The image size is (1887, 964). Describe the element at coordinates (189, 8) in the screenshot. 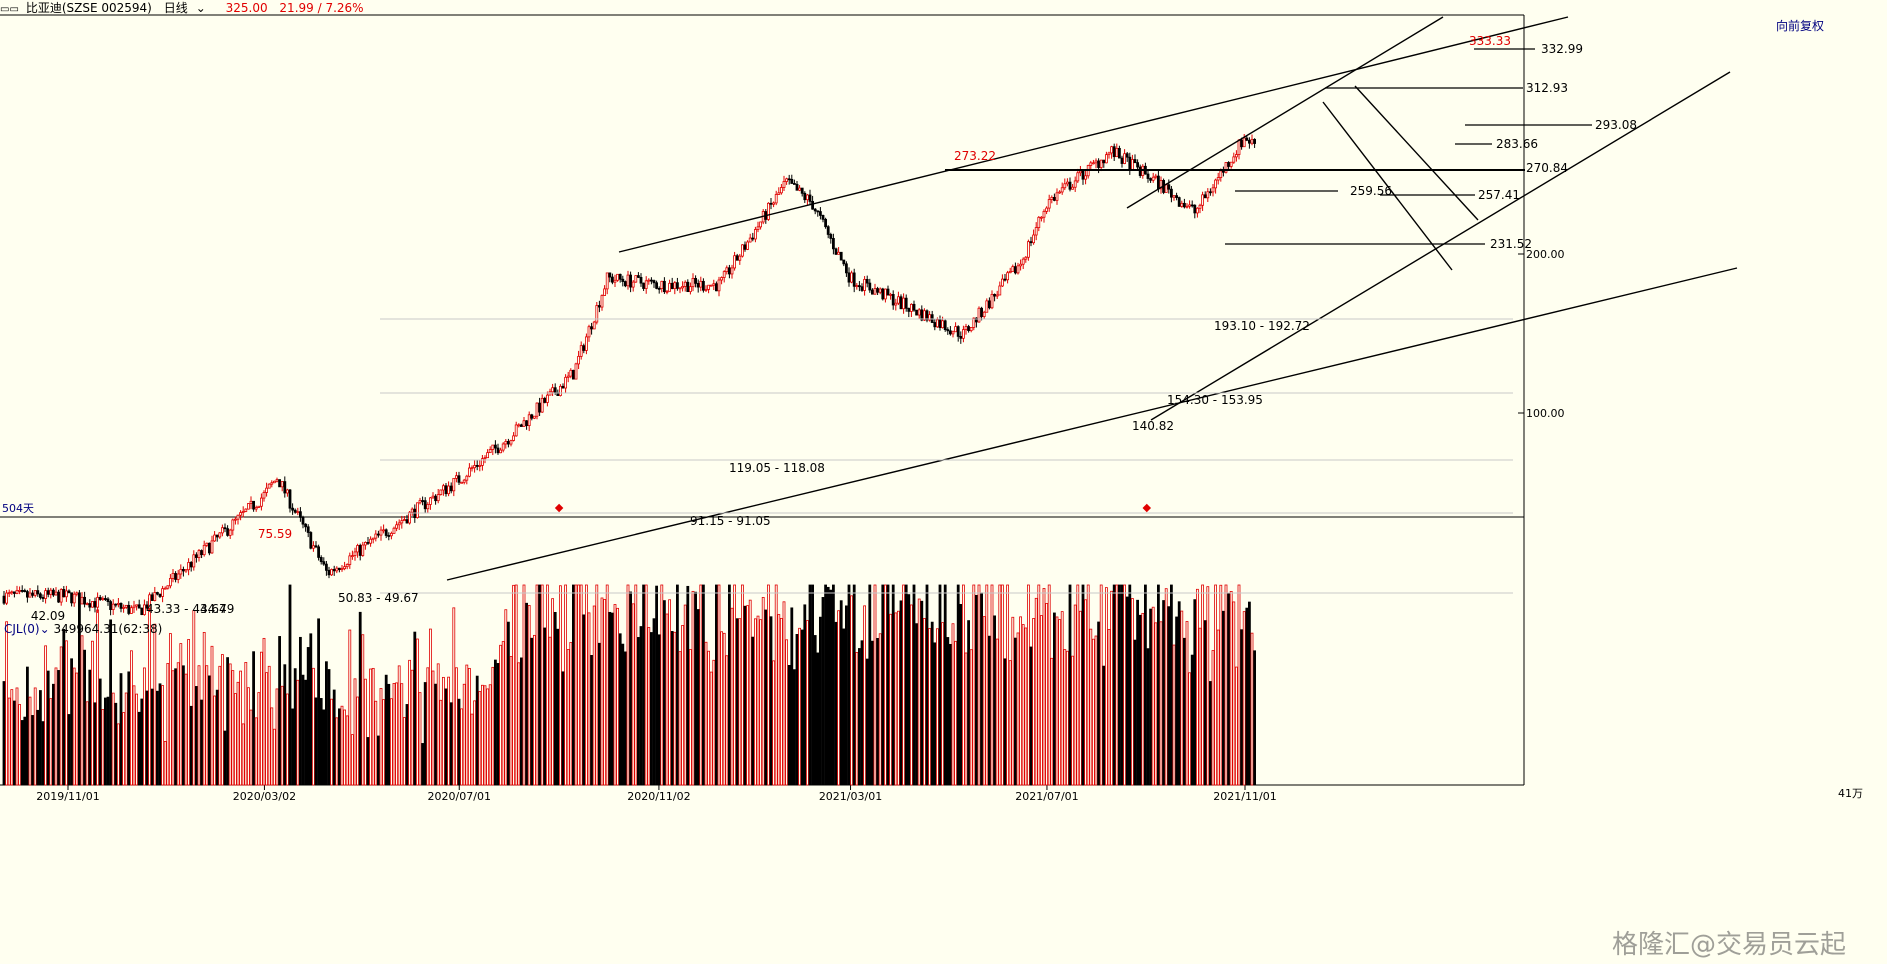

I see `period-selector: 日线 ⌄` at that location.